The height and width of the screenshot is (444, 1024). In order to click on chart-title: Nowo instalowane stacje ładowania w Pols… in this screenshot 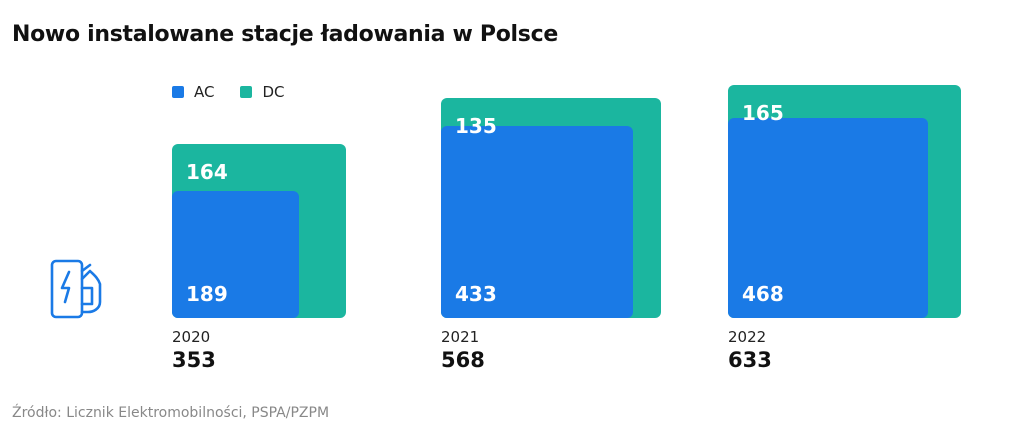, I will do `click(285, 34)`.